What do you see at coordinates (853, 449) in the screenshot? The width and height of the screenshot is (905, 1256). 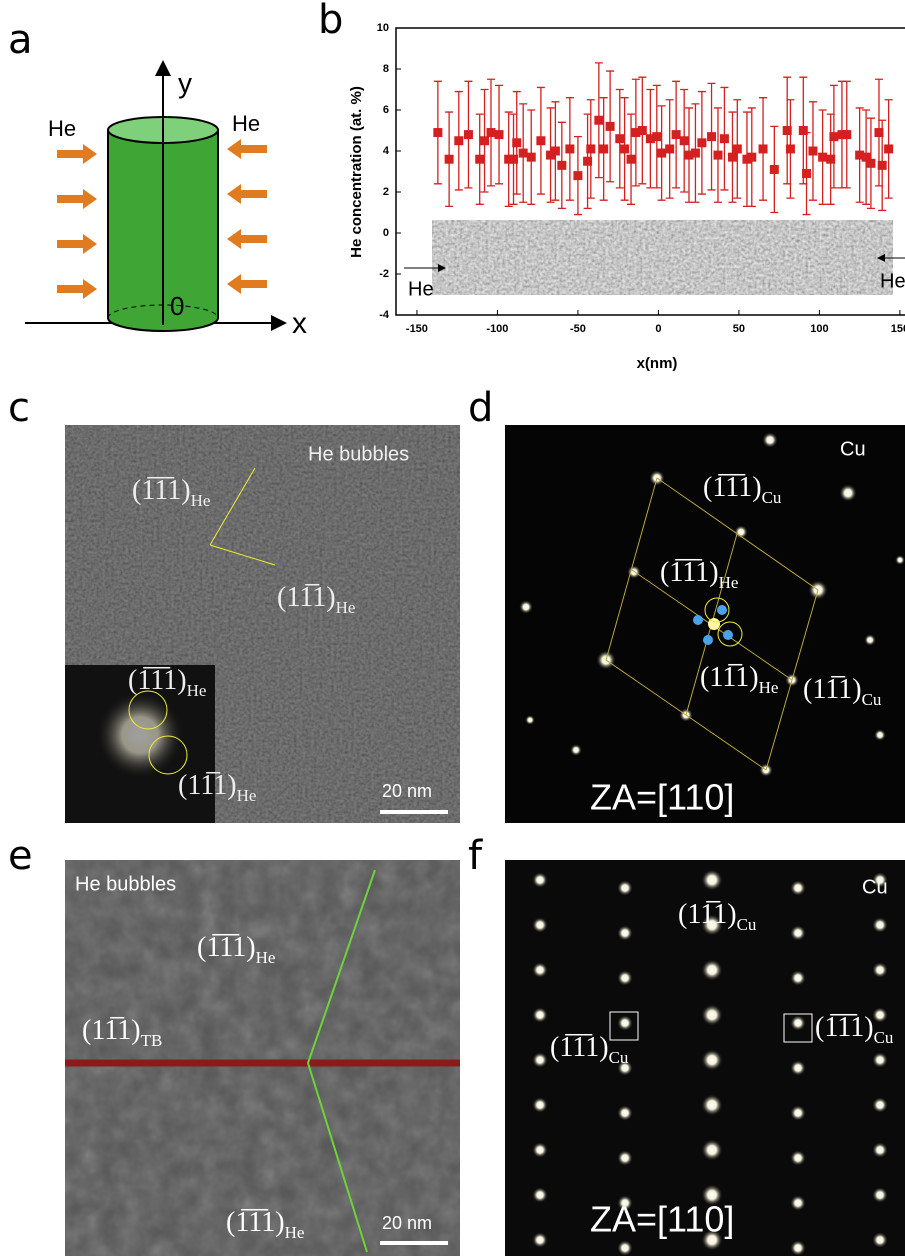 I see `element-label: Cu` at bounding box center [853, 449].